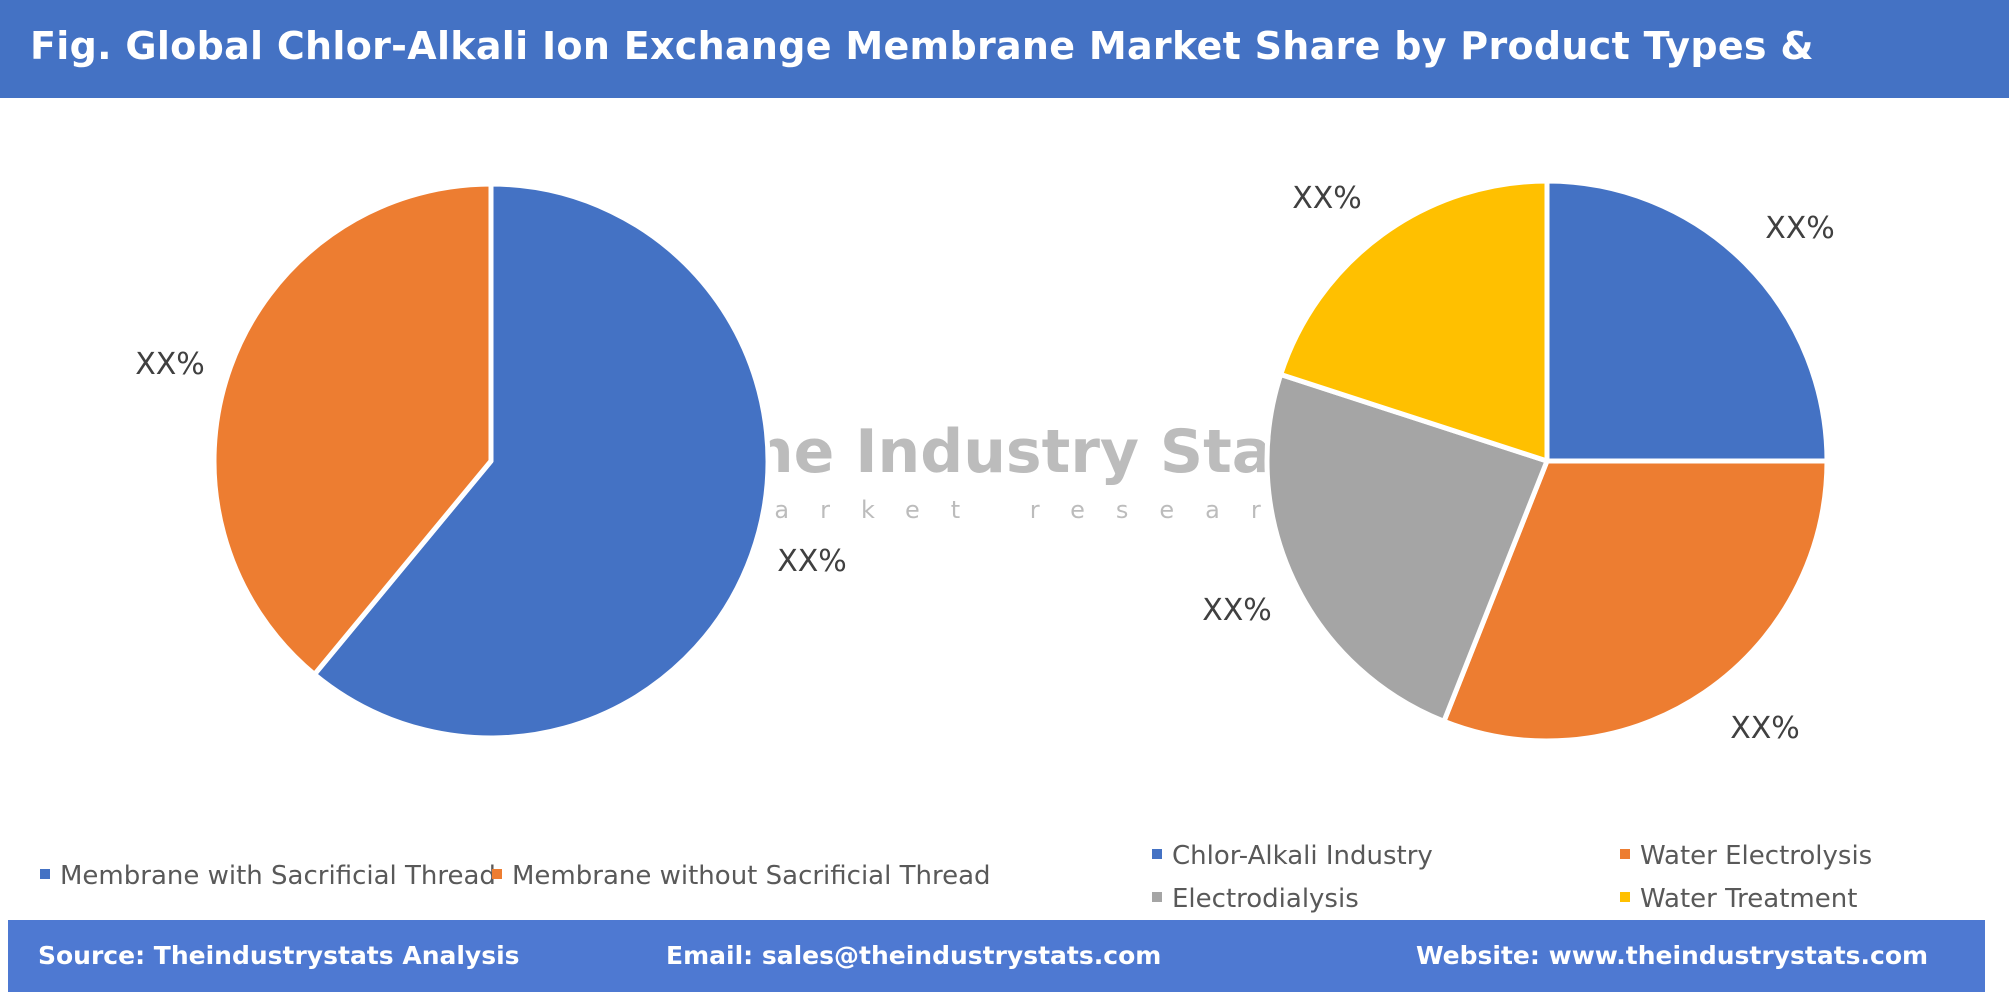 This screenshot has width=2009, height=994. I want to click on legend-label: Water Electrolysis, so click(1756, 856).